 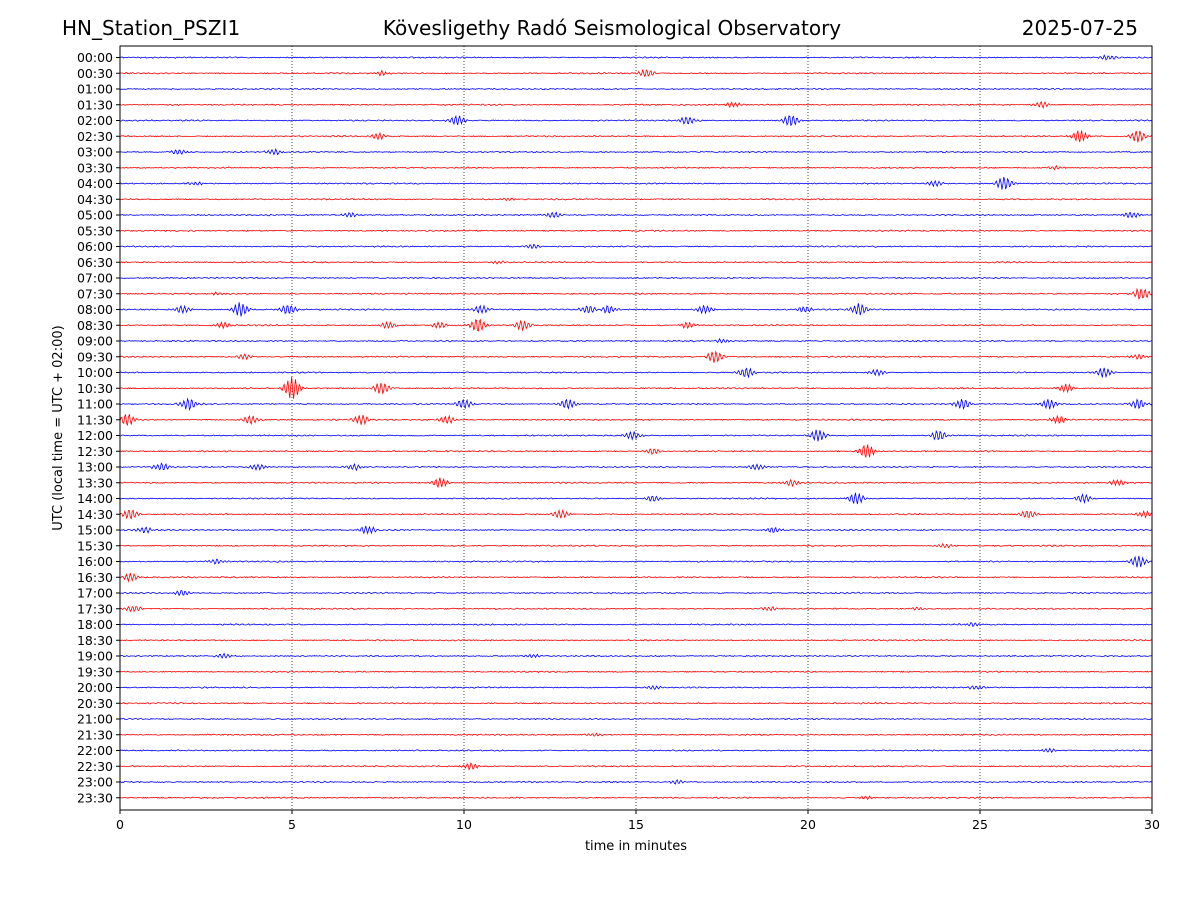 I want to click on trace-23:00, so click(x=636, y=782).